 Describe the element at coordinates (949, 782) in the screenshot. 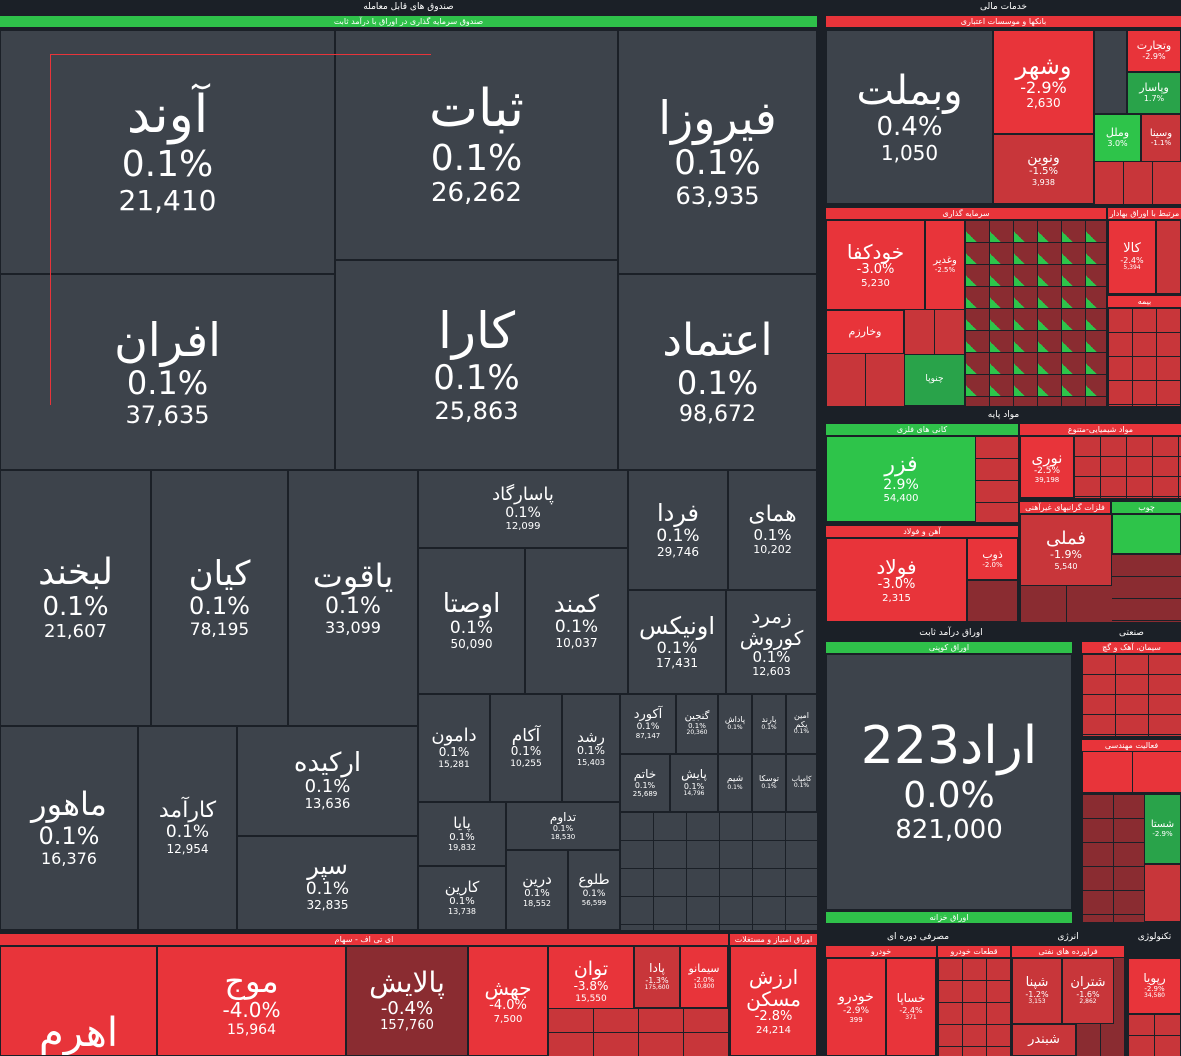

I see `tile-arad223: اراد223 0.0% 821,000` at that location.